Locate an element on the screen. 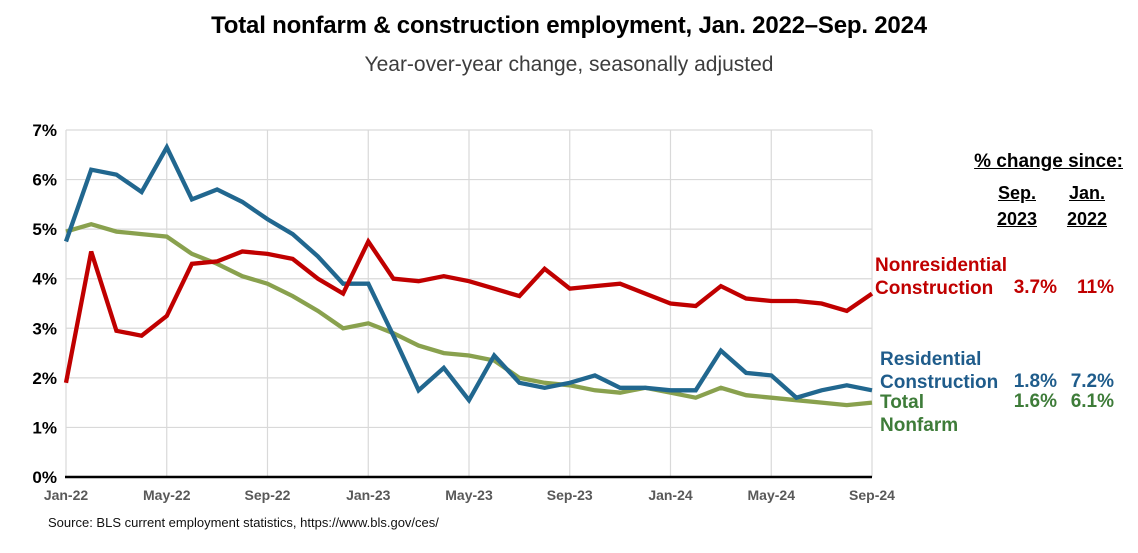 Image resolution: width=1138 pixels, height=553 pixels. x-axis-tick-label: Sep-24 is located at coordinates (872, 495).